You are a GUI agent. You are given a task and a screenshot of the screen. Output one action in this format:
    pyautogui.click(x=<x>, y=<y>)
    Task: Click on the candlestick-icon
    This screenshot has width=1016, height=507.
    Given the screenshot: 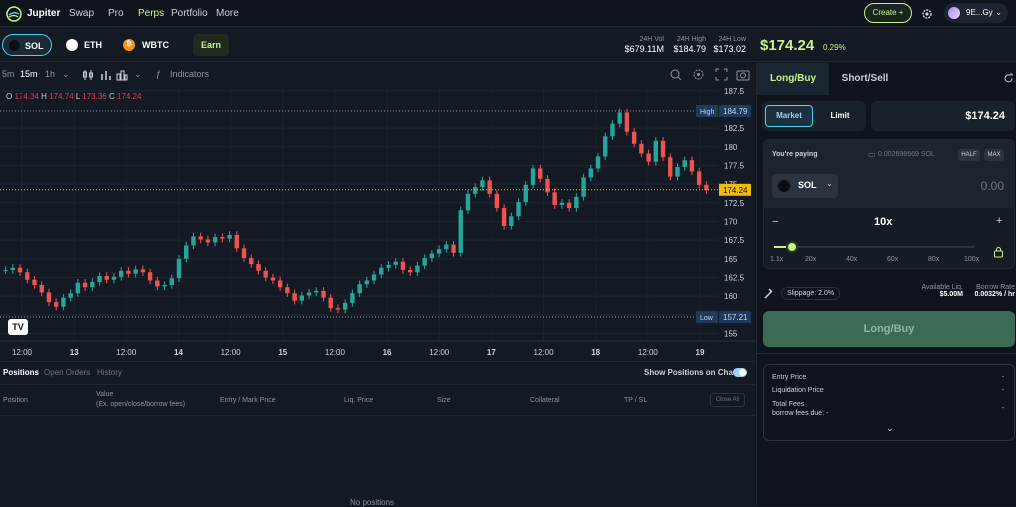 What is the action you would take?
    pyautogui.click(x=88, y=75)
    